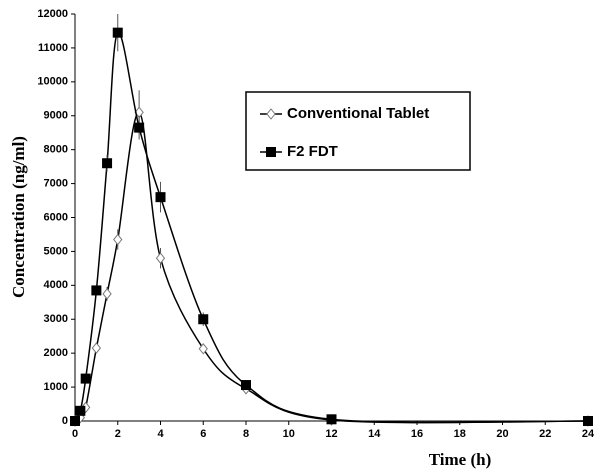 The width and height of the screenshot is (600, 474). What do you see at coordinates (56, 353) in the screenshot?
I see `y-tick-label: 2000` at bounding box center [56, 353].